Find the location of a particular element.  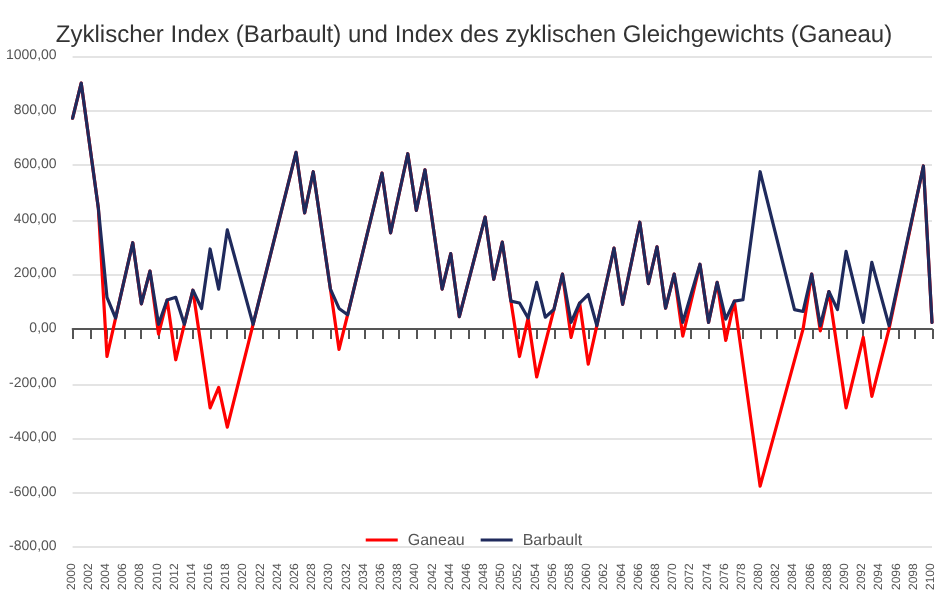

legend-label: Barbault is located at coordinates (553, 540).